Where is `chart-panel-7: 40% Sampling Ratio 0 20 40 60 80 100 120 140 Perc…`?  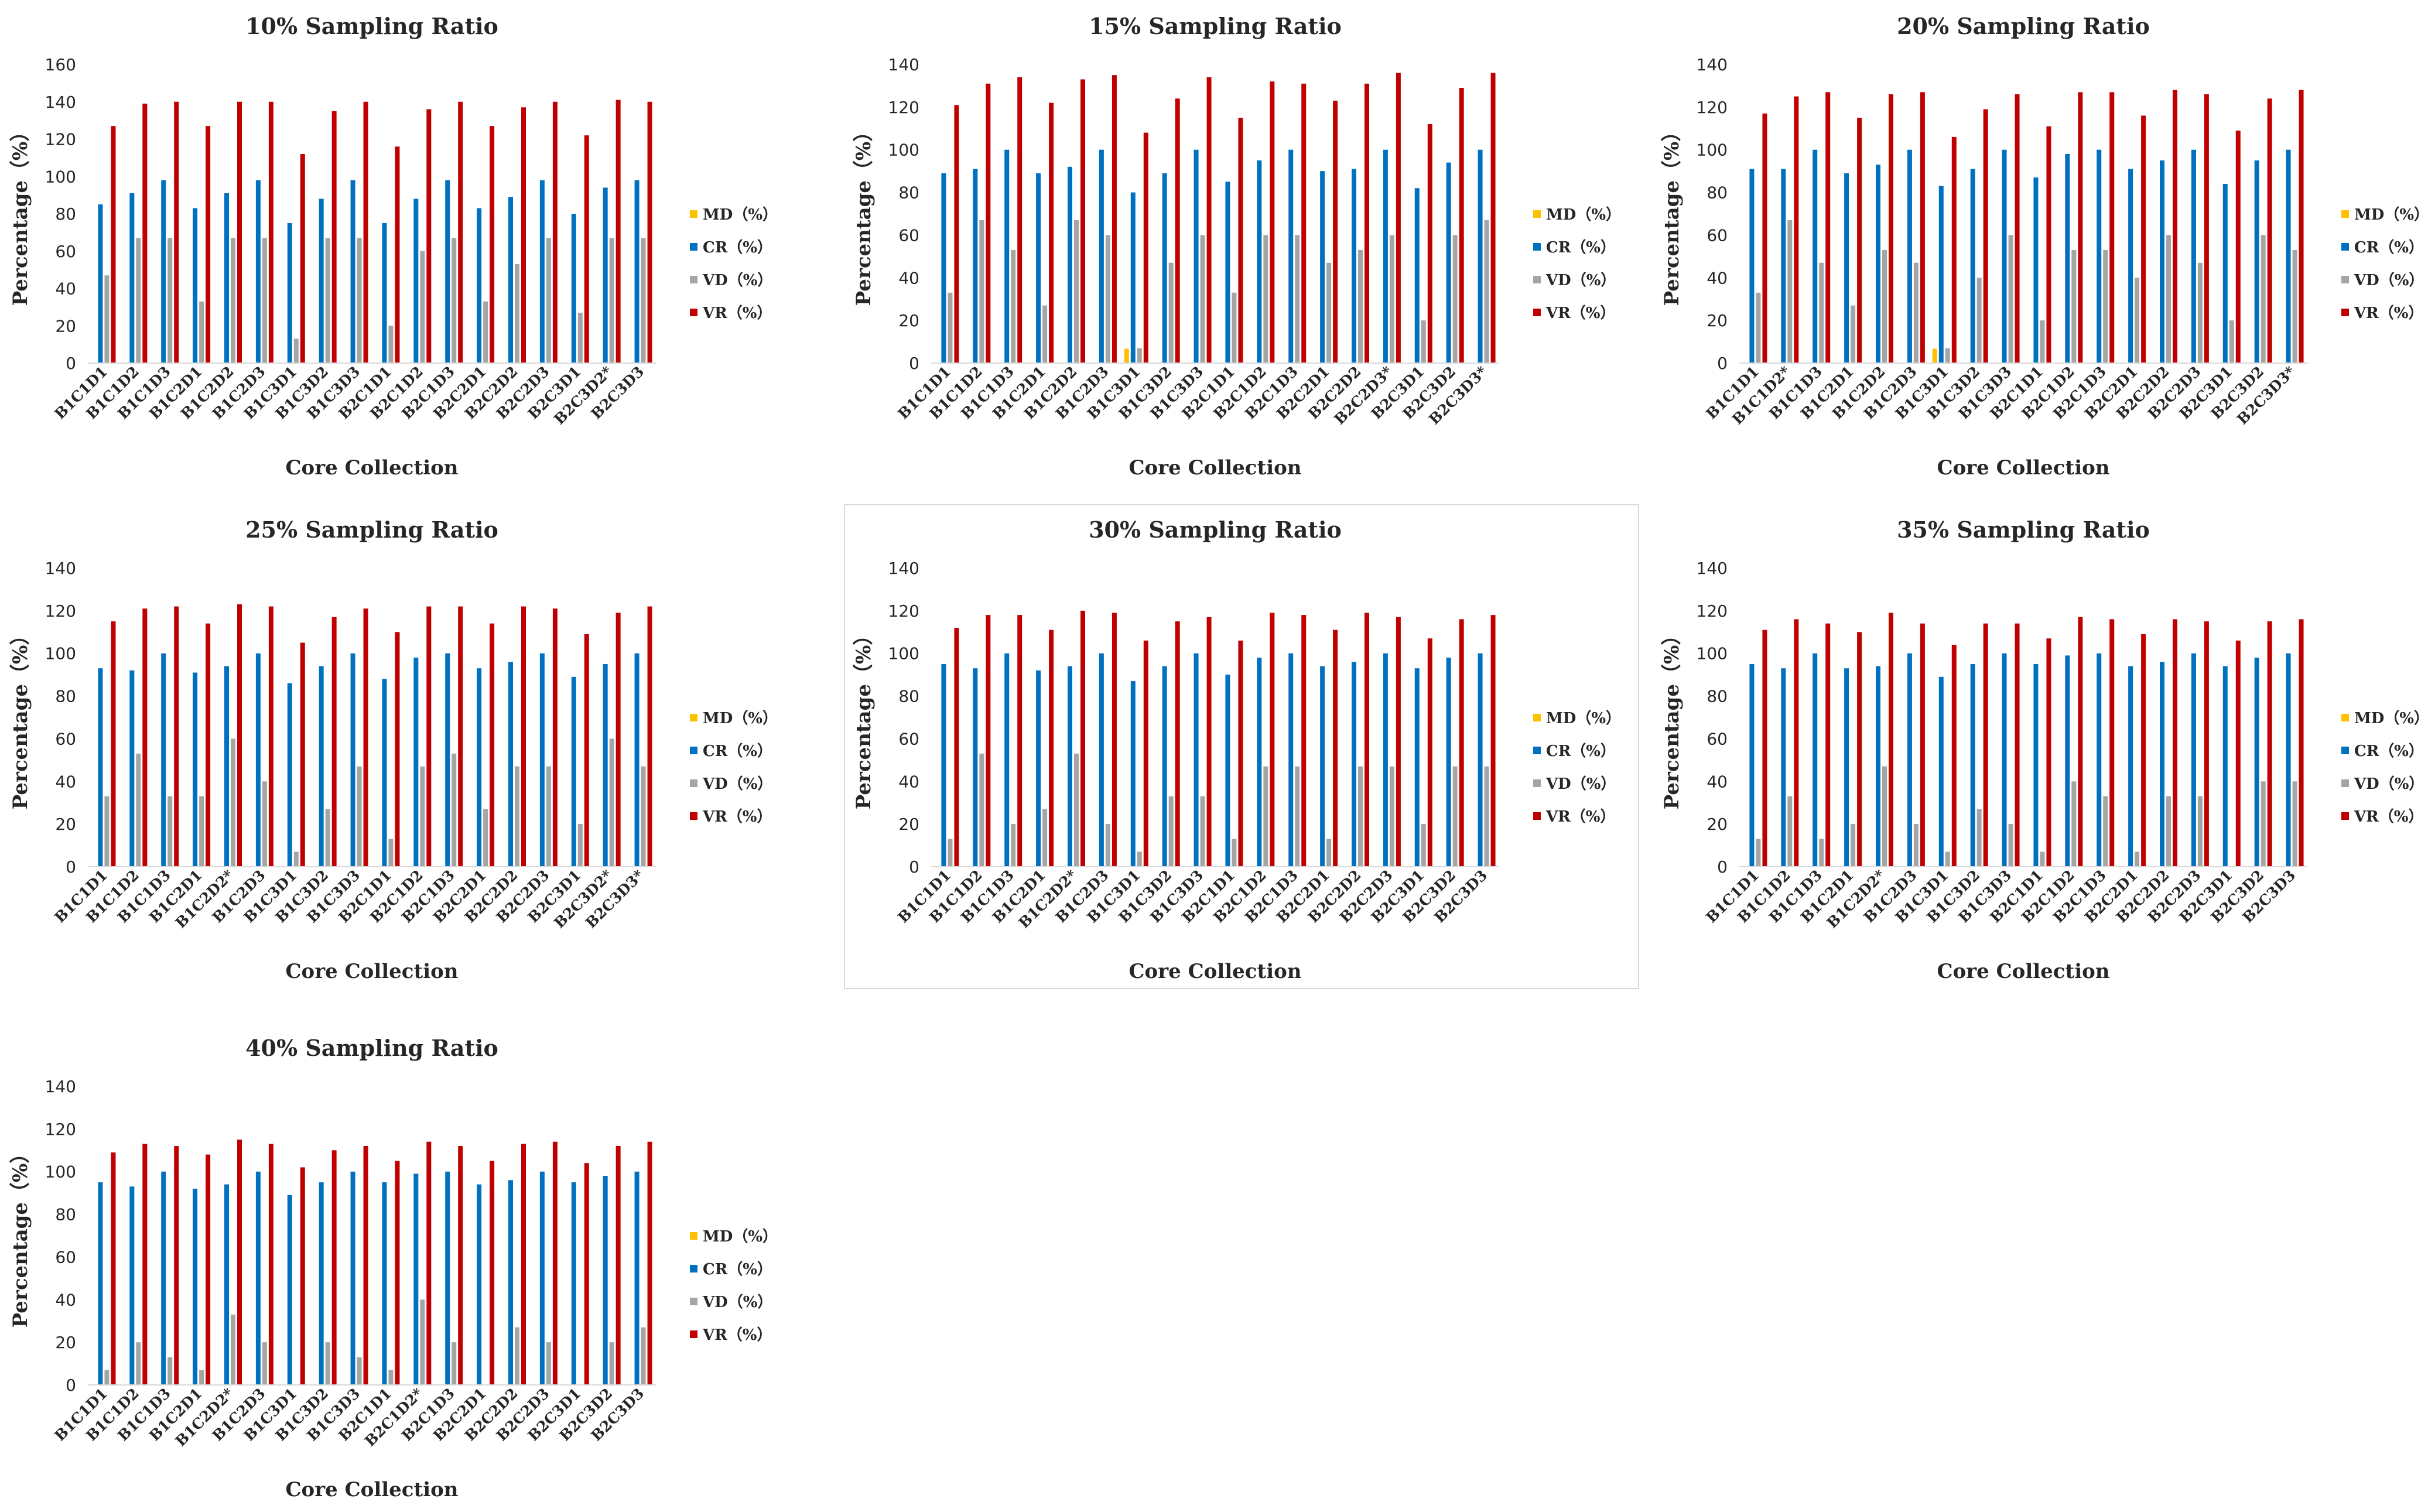 chart-panel-7: 40% Sampling Ratio 0 20 40 60 80 100 120 140 Perc… is located at coordinates (394, 1268).